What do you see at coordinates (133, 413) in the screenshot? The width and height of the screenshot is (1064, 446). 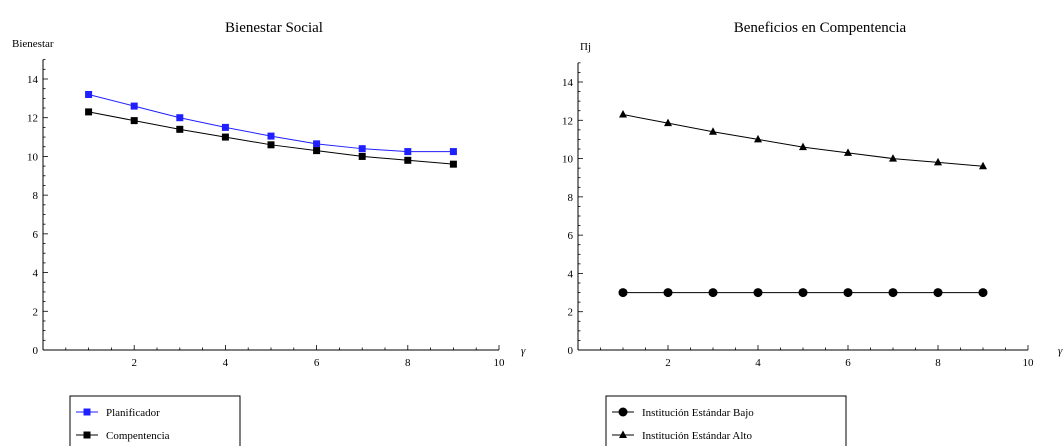 I see `legend-label: Planificador` at bounding box center [133, 413].